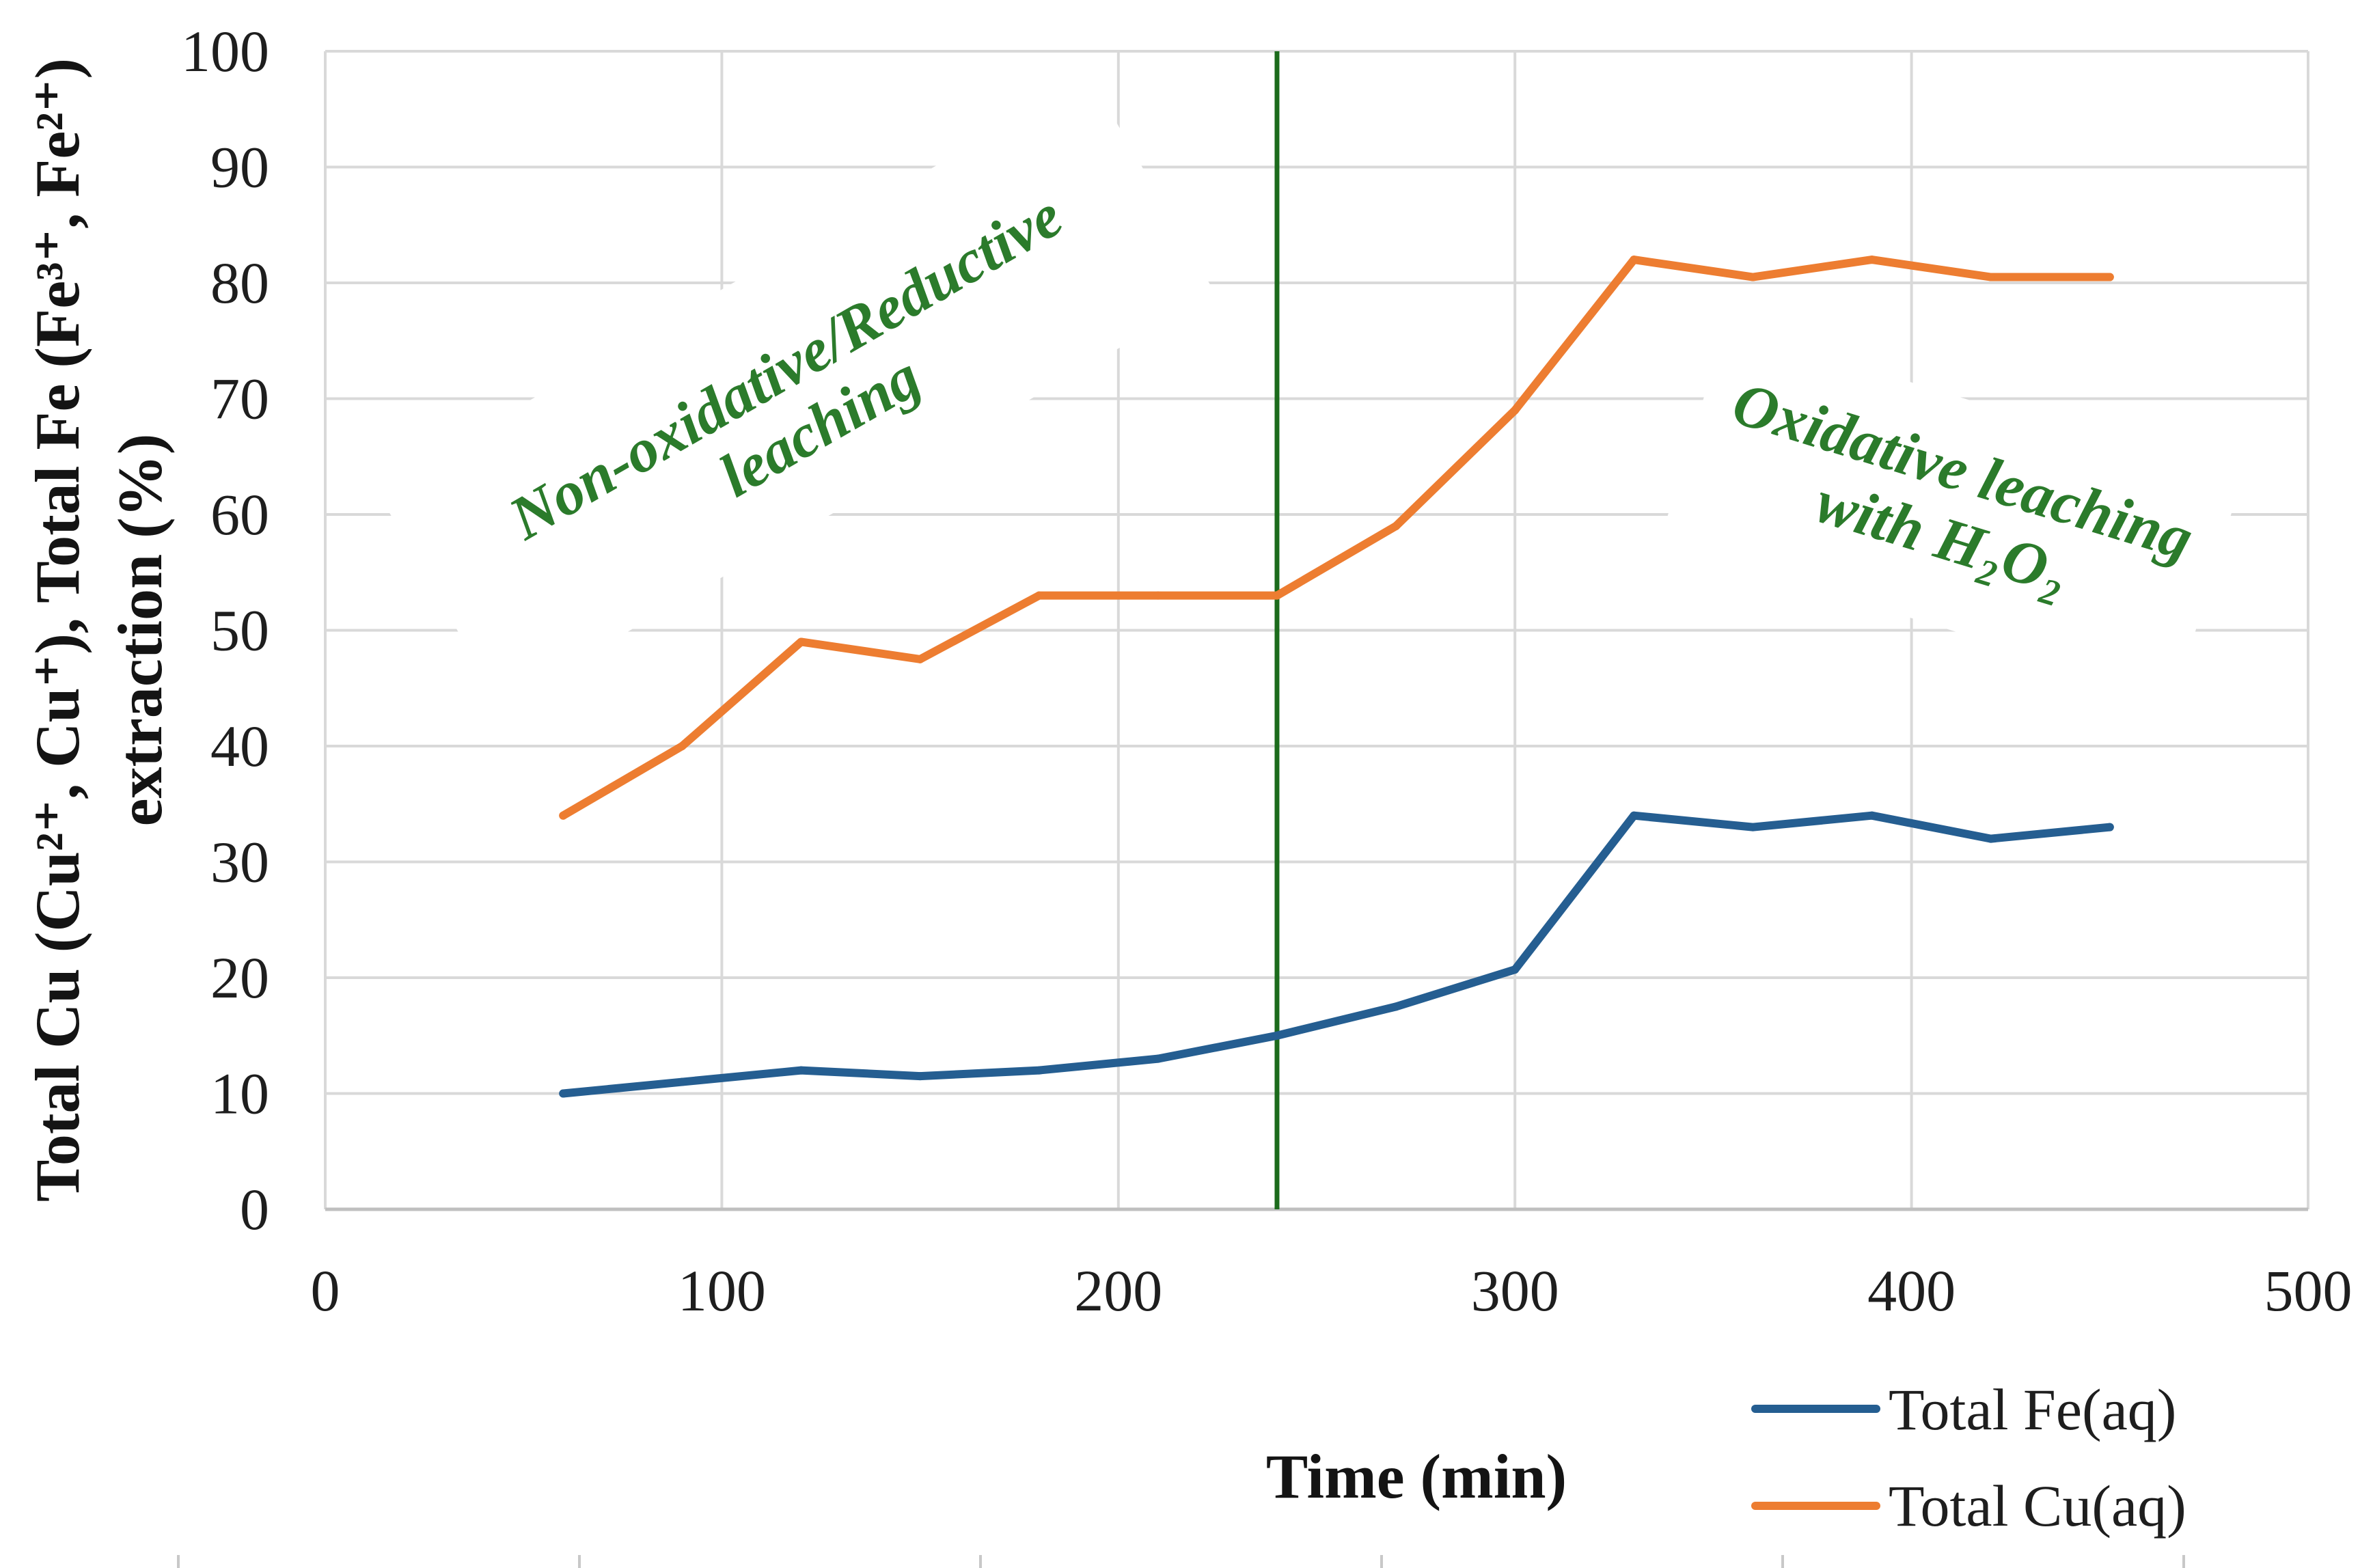 This screenshot has width=2373, height=1568. What do you see at coordinates (1416, 1477) in the screenshot?
I see `x-axis-title: Time (min)` at bounding box center [1416, 1477].